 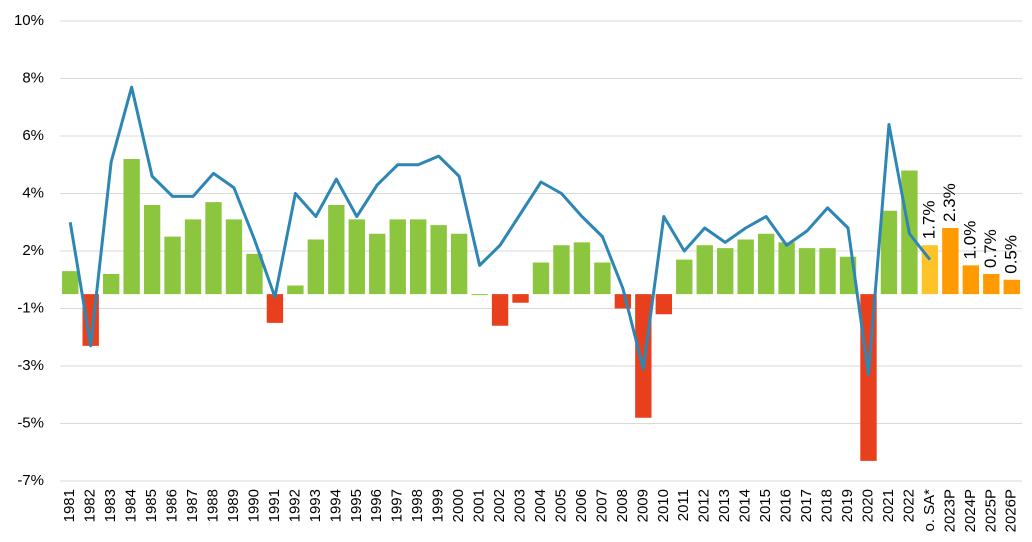 What do you see at coordinates (520, 505) in the screenshot?
I see `x-tick-label: 2003` at bounding box center [520, 505].